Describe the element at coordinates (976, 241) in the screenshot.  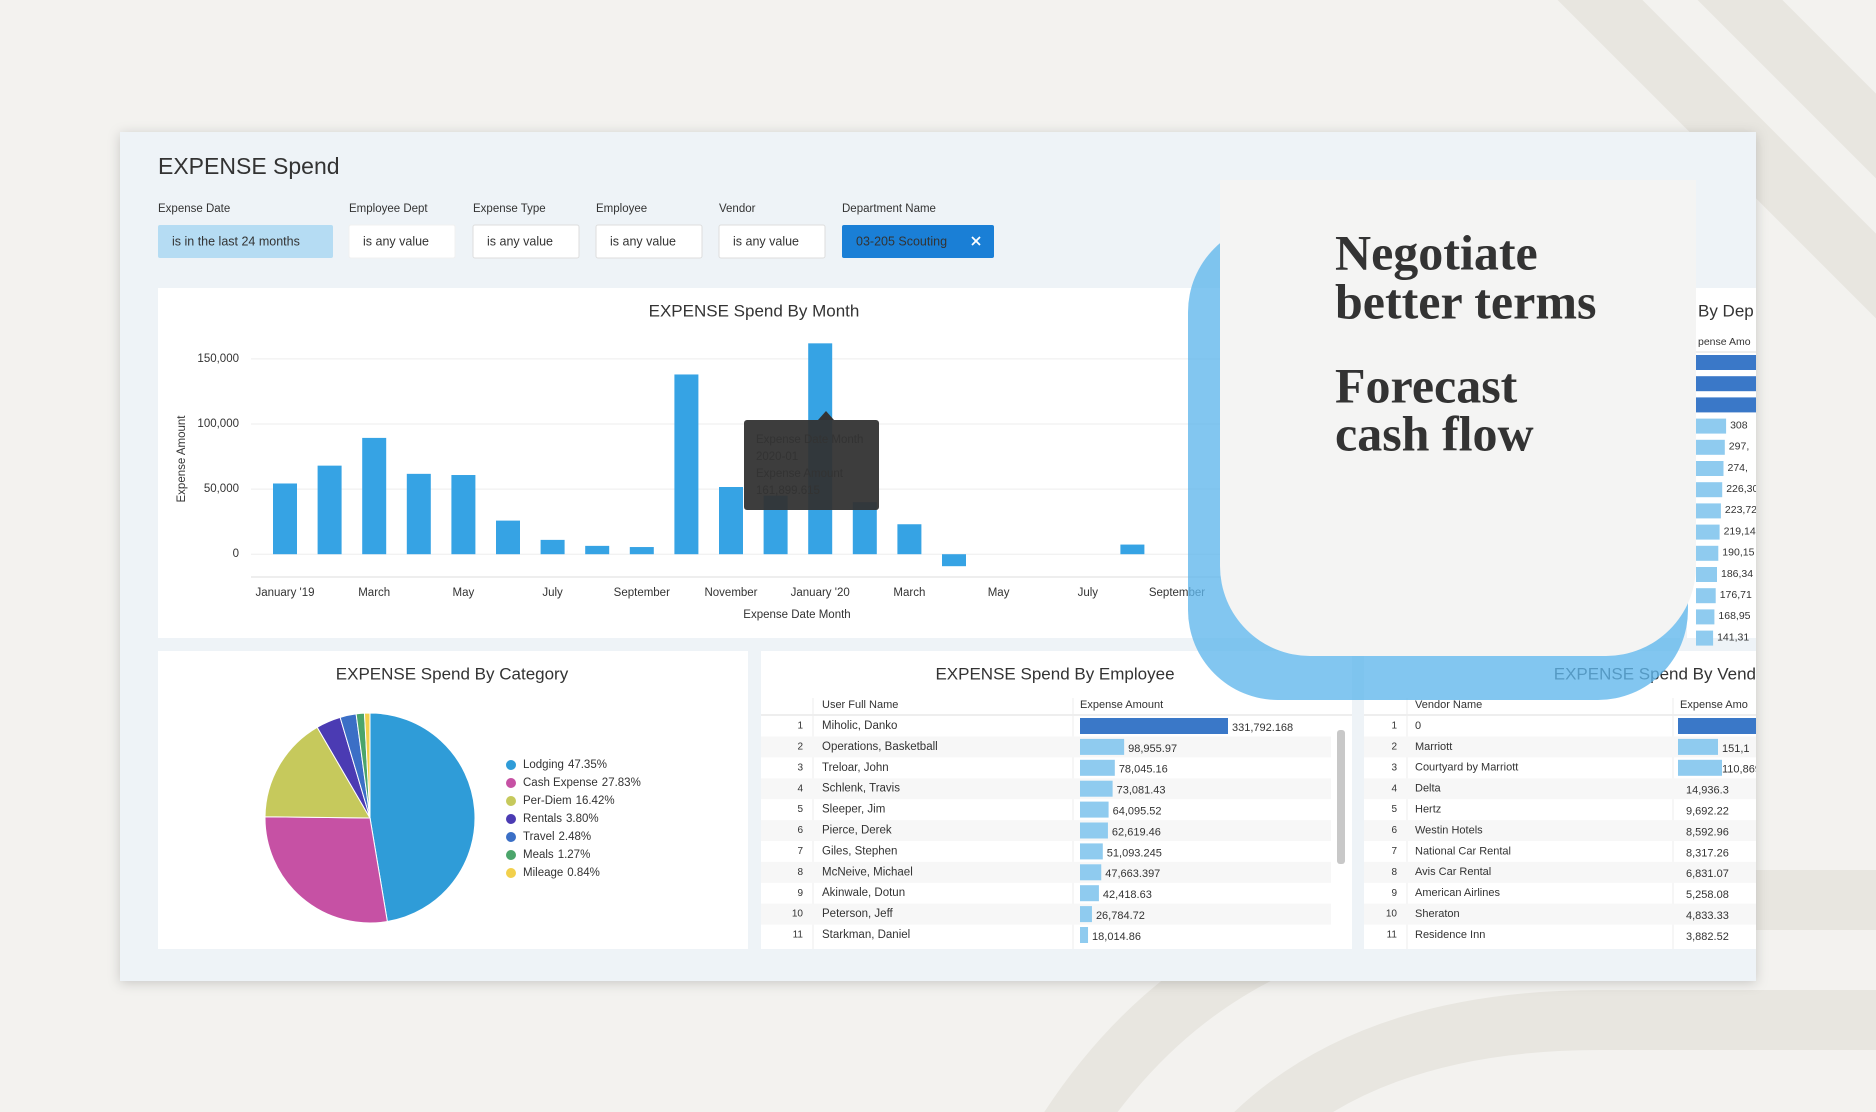
I see `remove-icon` at that location.